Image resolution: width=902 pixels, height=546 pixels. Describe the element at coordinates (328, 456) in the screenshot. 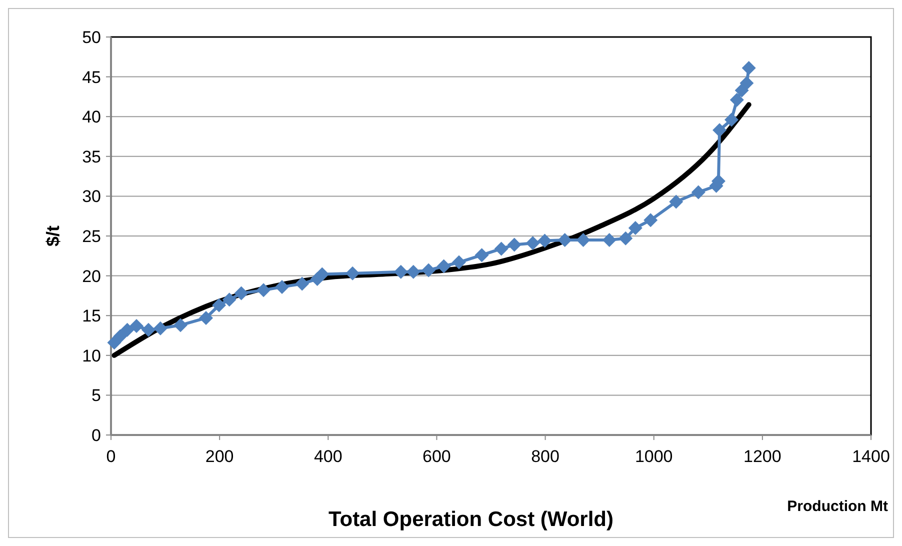

I see `x-tick-label: 400` at that location.